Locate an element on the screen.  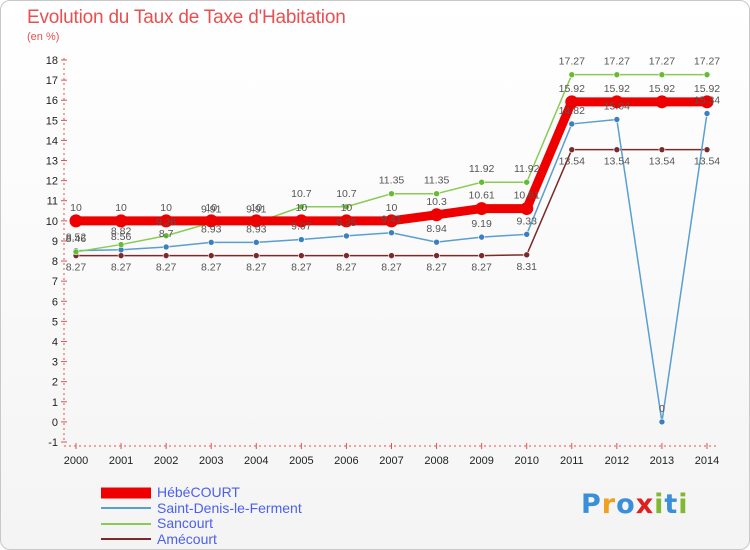
y-tick-label: 4 is located at coordinates (55, 342).